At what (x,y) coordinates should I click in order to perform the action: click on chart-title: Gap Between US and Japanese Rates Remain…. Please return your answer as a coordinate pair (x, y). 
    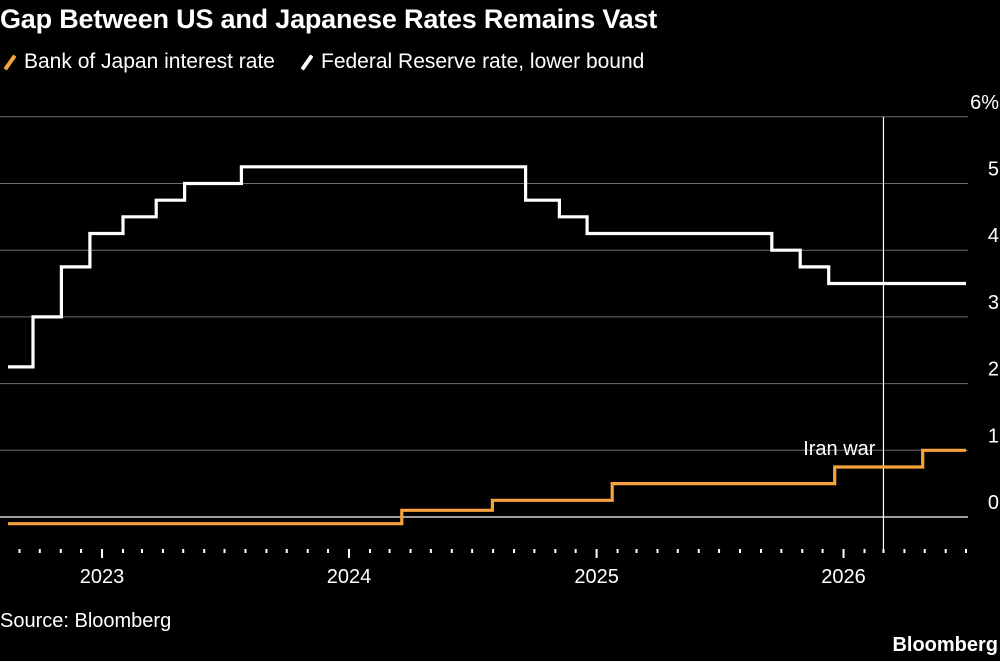
    Looking at the image, I should click on (329, 19).